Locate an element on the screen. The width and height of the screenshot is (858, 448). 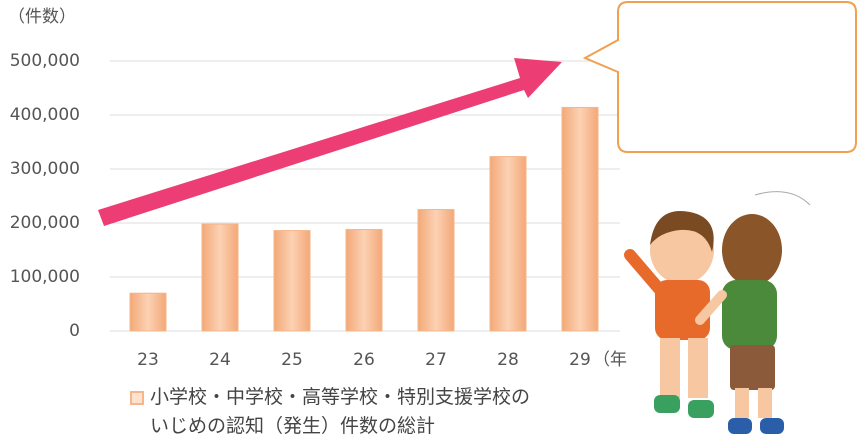
y-tick-label: 500,000 is located at coordinates (45, 61).